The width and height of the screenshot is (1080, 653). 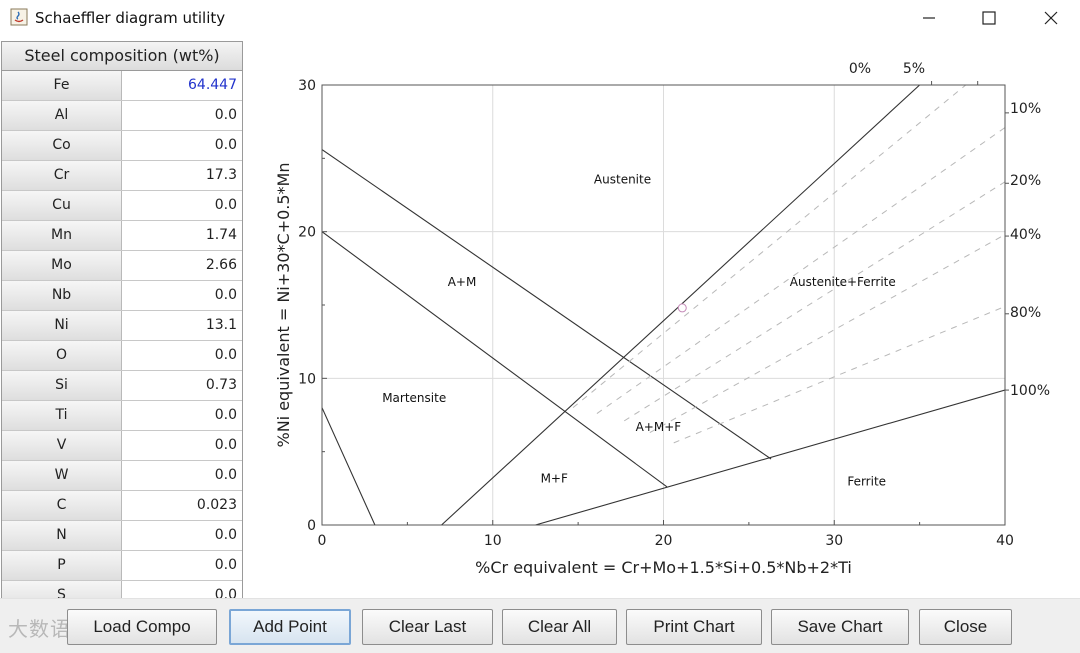 I want to click on element-value-cell: 17.3, so click(x=221, y=175).